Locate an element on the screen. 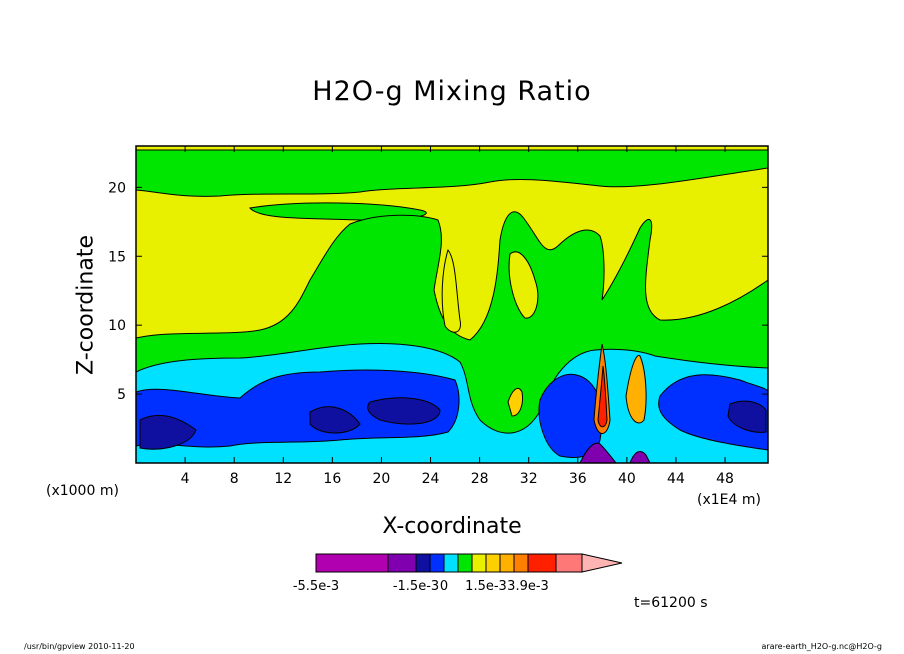 This screenshot has height=654, width=904. x-tick-label-11: 48 is located at coordinates (725, 479).